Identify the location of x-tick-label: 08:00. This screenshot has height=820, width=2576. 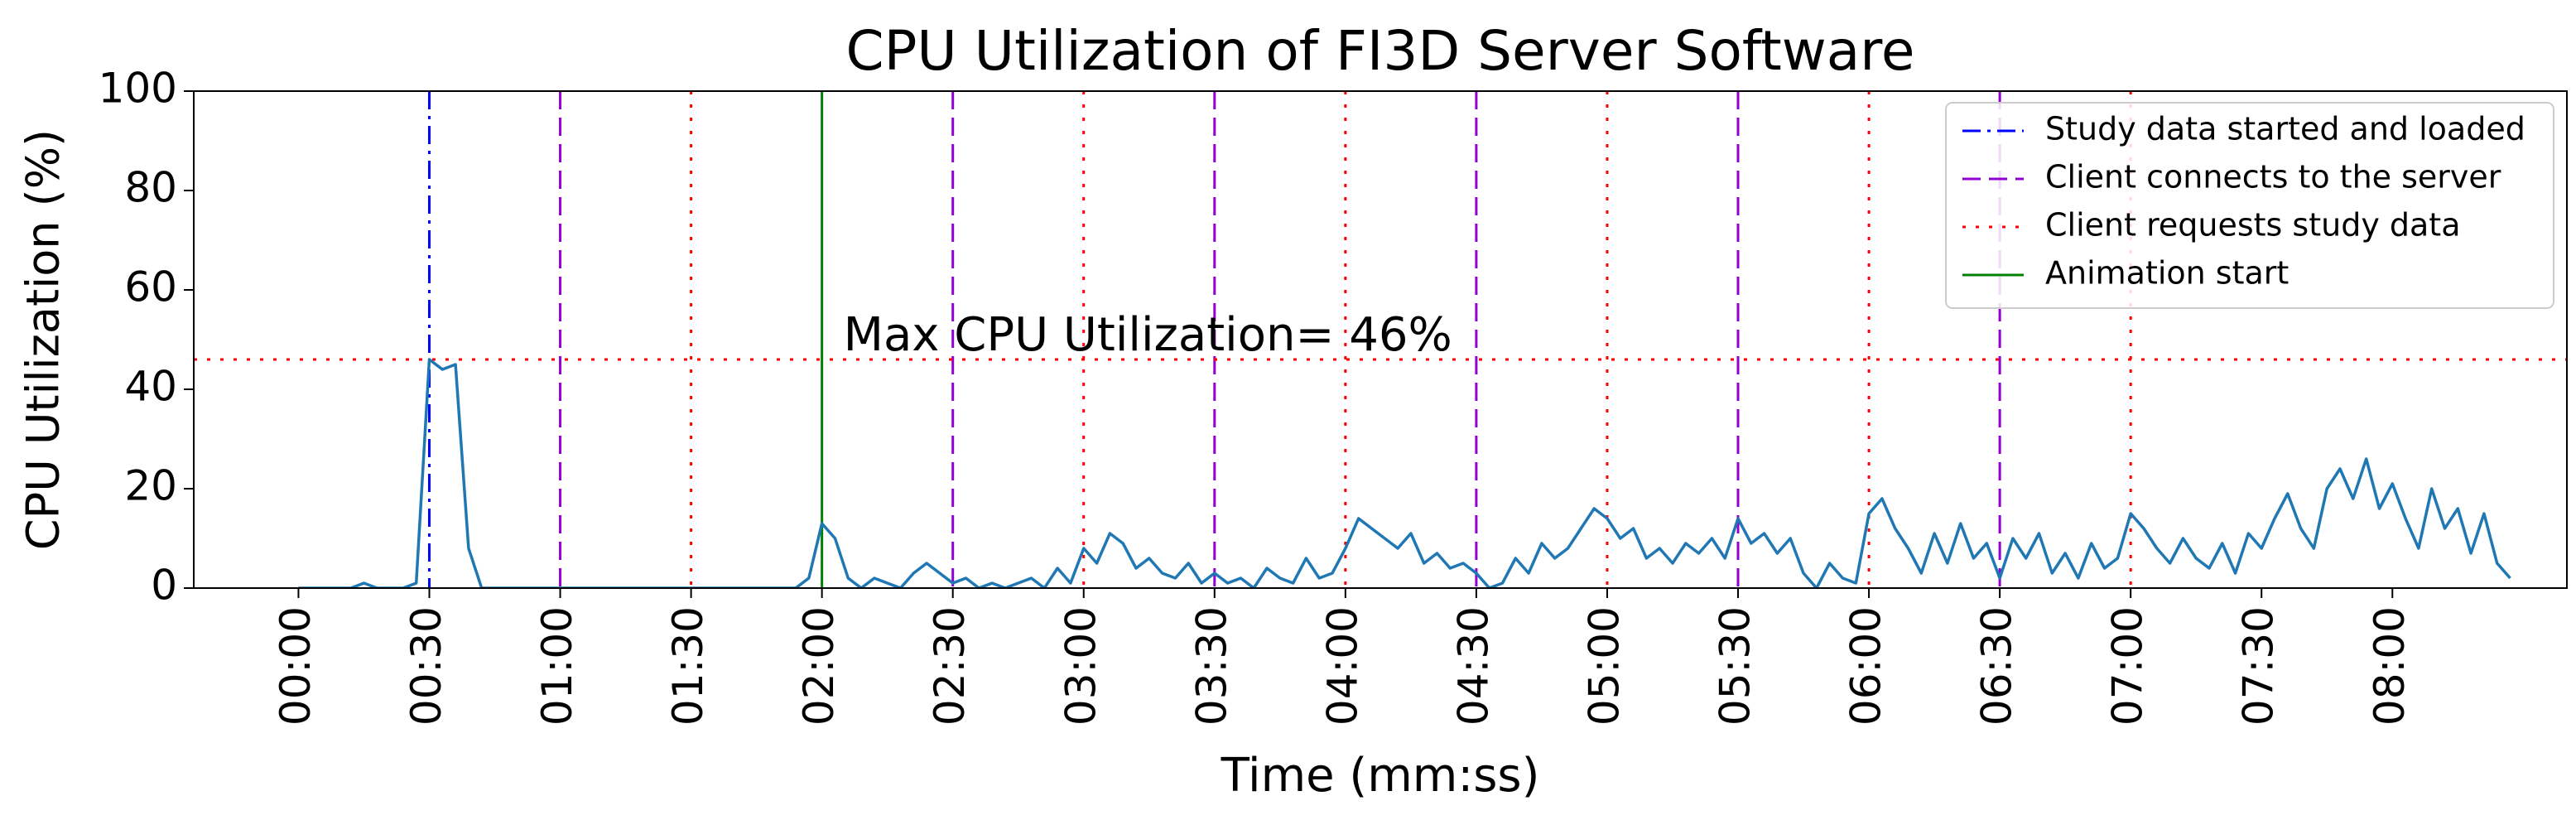
(2390, 666).